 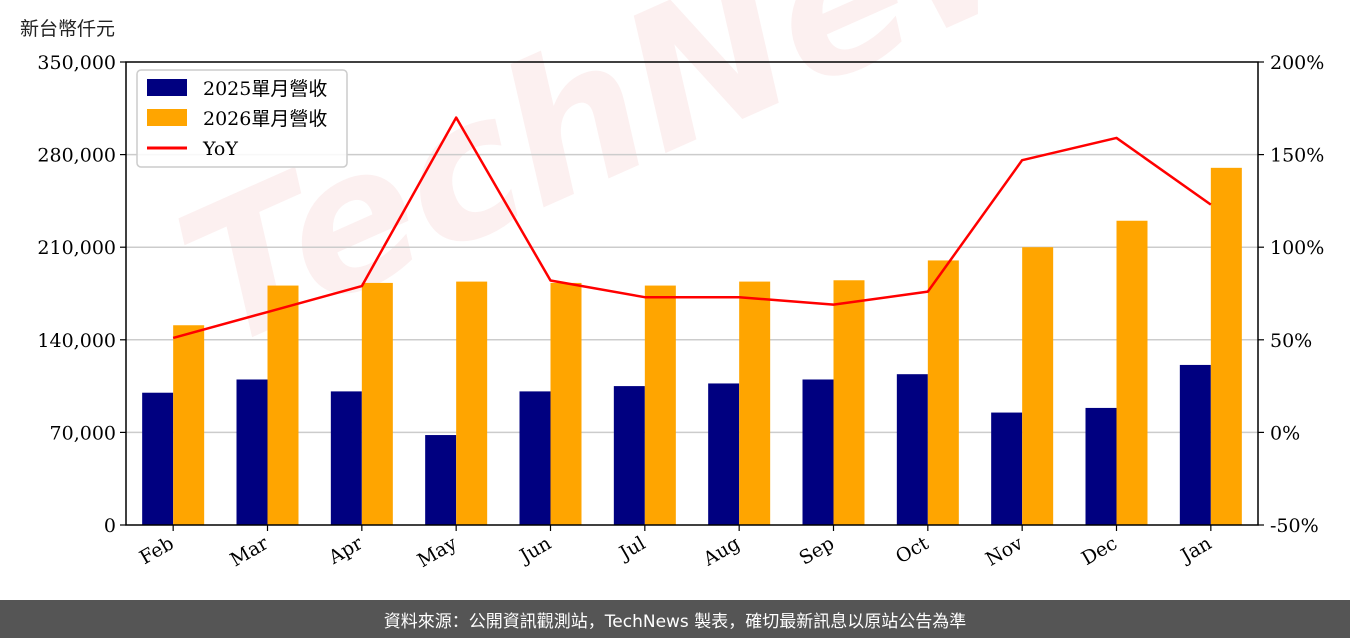 What do you see at coordinates (912, 550) in the screenshot?
I see `x-tick-label: Oct` at bounding box center [912, 550].